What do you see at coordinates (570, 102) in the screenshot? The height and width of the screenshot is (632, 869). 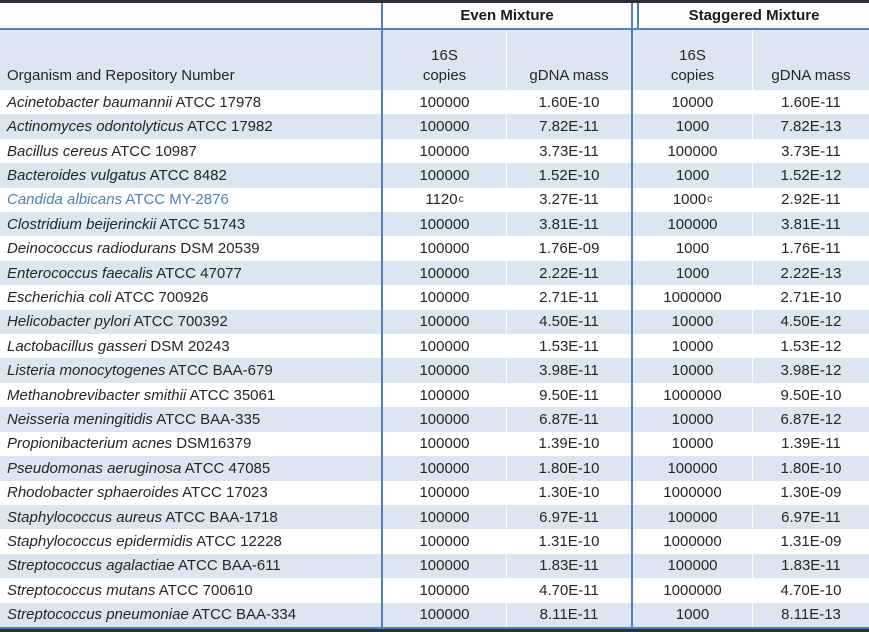 I see `even-gdna-mass-cell: 1.60E-10` at bounding box center [570, 102].